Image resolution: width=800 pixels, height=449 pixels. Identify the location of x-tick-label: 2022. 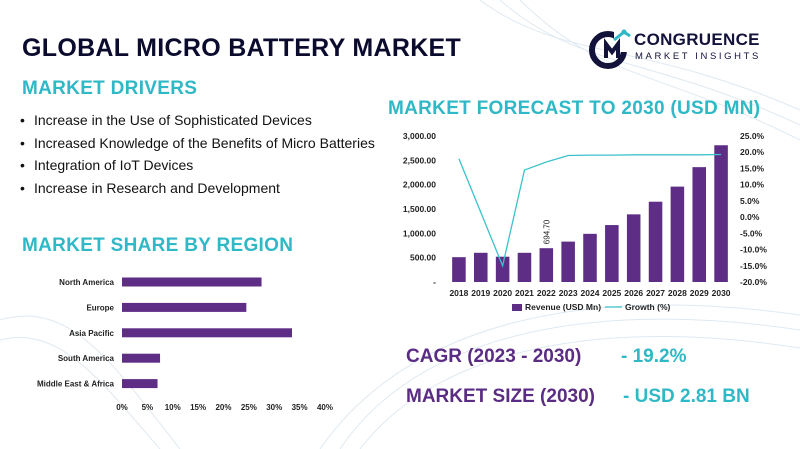
(546, 293).